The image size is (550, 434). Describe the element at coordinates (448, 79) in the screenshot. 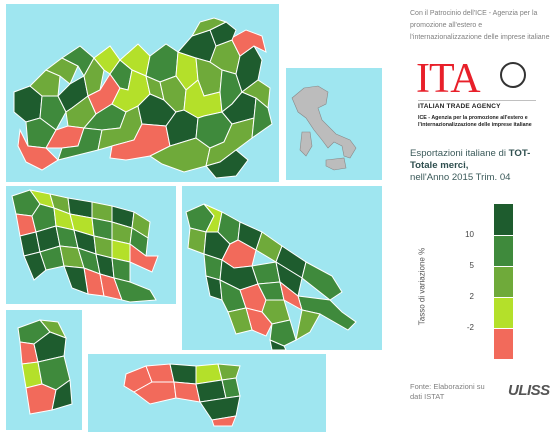

I see `logo-text: ITA` at that location.